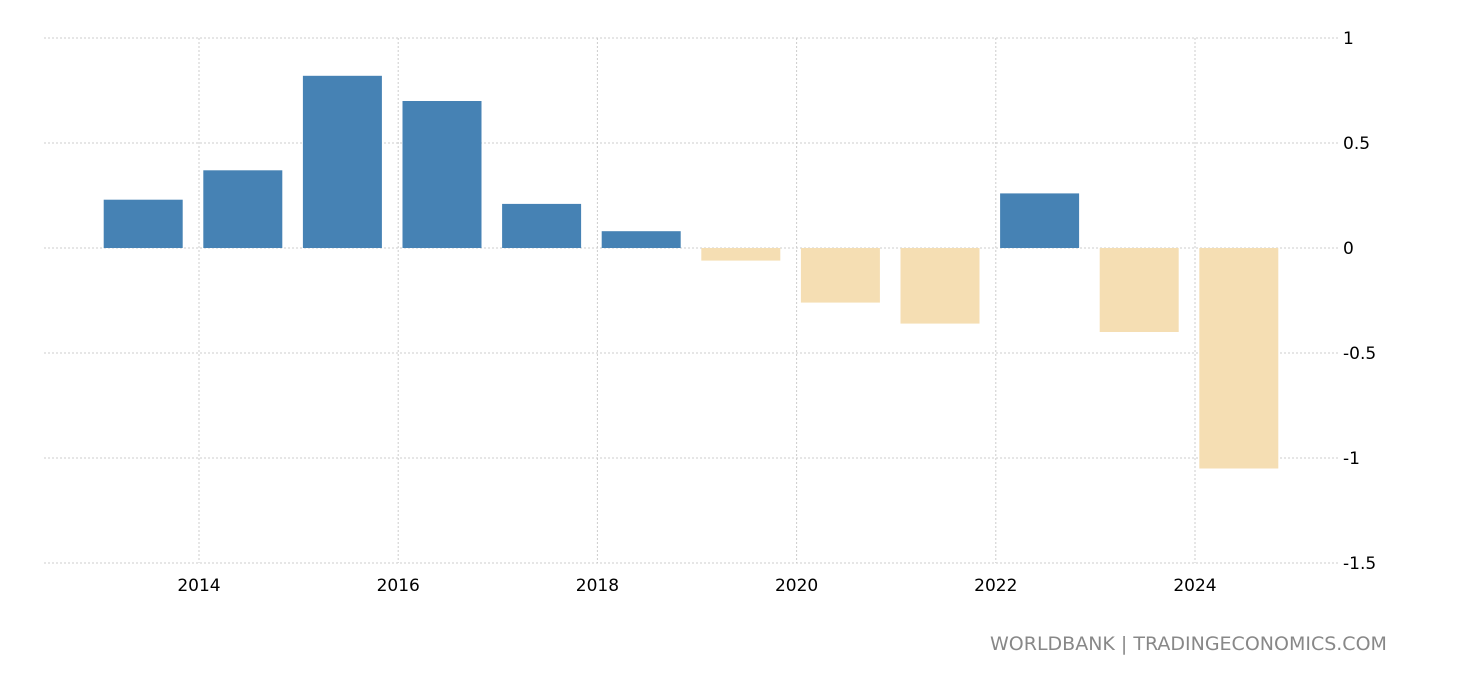 Image resolution: width=1460 pixels, height=680 pixels. I want to click on y-tick-label: -1.5, so click(1359, 564).